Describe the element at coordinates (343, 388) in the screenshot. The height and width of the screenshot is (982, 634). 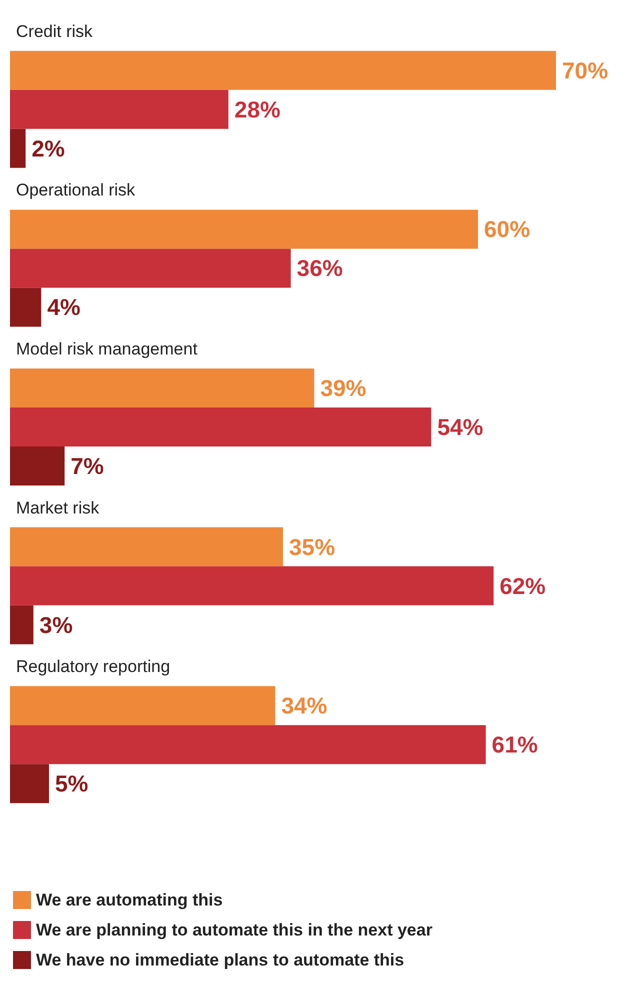
I see `data-label: 39%` at that location.